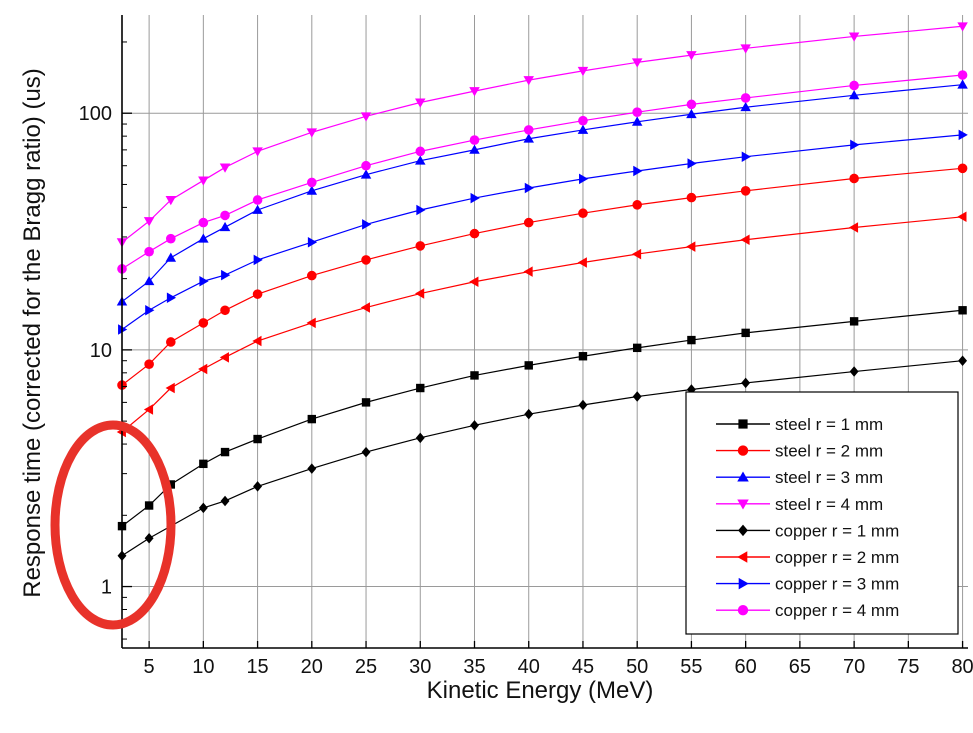 The width and height of the screenshot is (973, 733). Describe the element at coordinates (799, 477) in the screenshot. I see `legend-entry: steel r = 3 mm` at that location.